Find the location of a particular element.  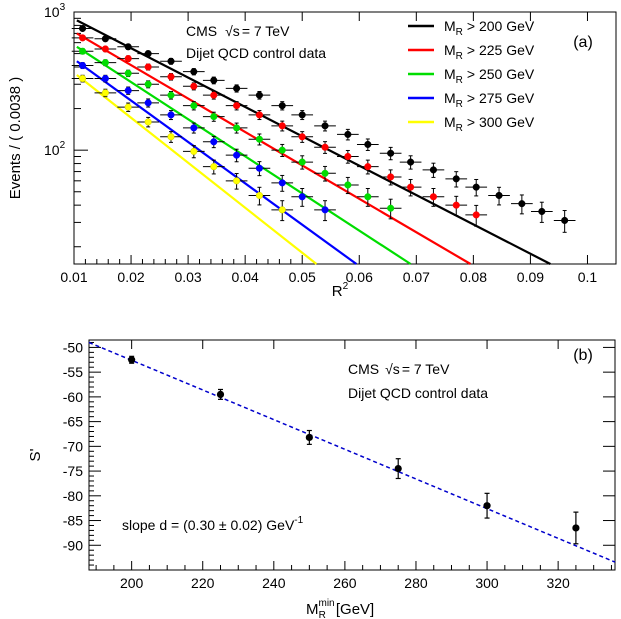

panel-a-x-tick-label: 0.01 is located at coordinates (73, 277).